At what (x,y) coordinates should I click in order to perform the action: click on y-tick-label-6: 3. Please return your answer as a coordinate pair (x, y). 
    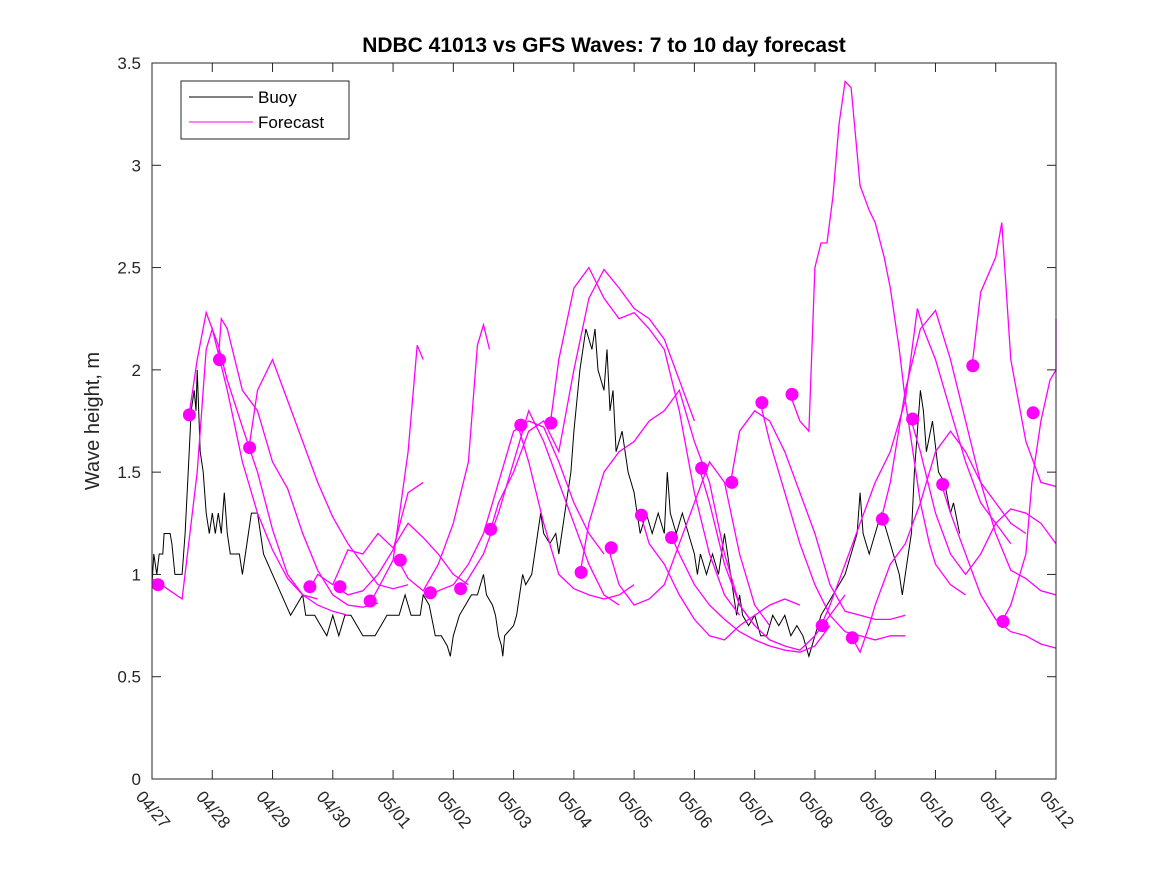
    Looking at the image, I should click on (136, 165).